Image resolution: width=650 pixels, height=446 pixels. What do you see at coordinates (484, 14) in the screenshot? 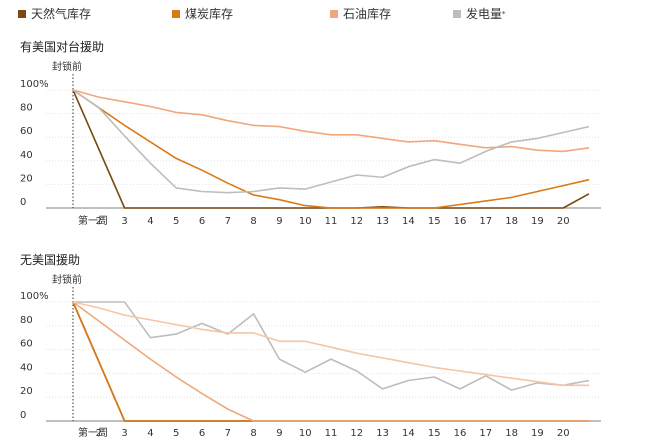
I see `legend-label: 发电量` at bounding box center [484, 14].